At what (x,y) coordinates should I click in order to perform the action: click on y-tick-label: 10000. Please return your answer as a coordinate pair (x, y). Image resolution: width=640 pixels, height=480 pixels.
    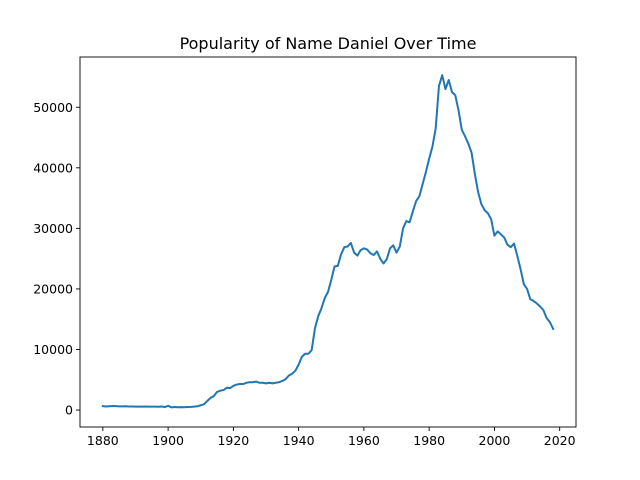
    Looking at the image, I should click on (53, 349).